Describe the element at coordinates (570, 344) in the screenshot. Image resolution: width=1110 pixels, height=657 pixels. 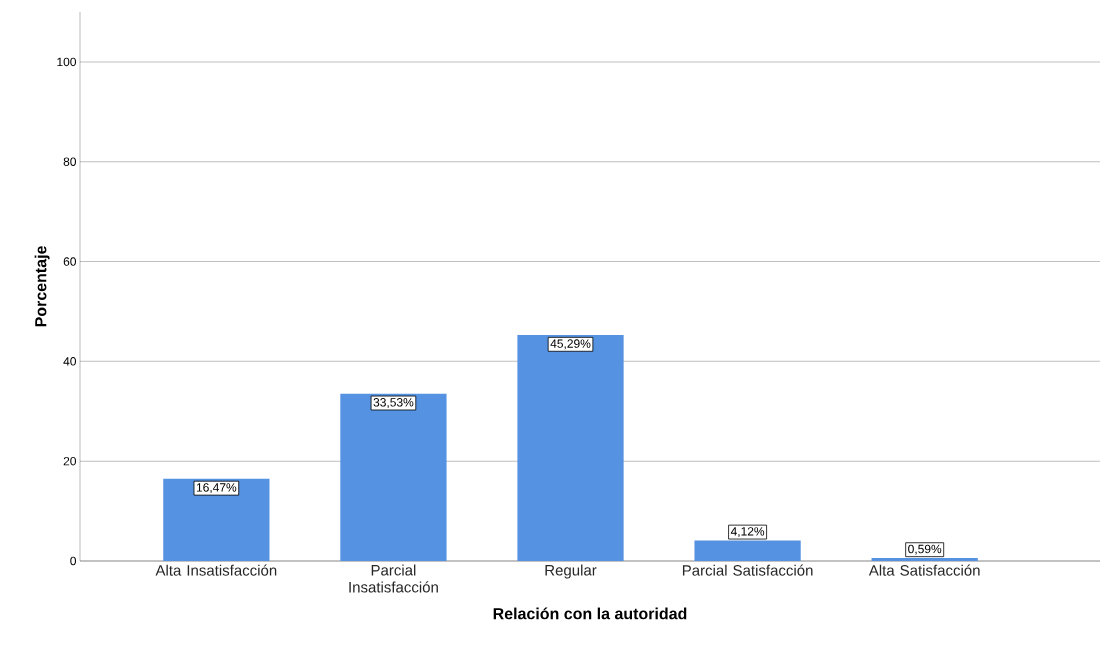
I see `data-label: 45,29%` at that location.